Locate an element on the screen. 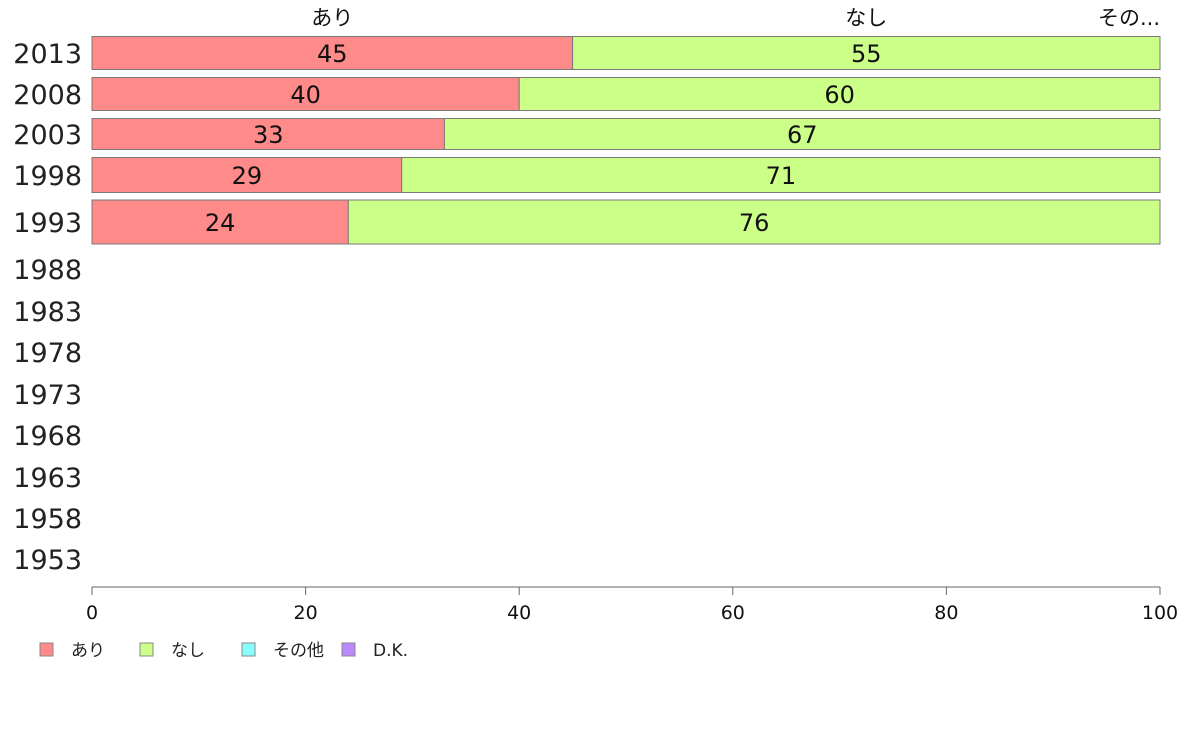  value-label-2008-あり: 40 is located at coordinates (305, 95).